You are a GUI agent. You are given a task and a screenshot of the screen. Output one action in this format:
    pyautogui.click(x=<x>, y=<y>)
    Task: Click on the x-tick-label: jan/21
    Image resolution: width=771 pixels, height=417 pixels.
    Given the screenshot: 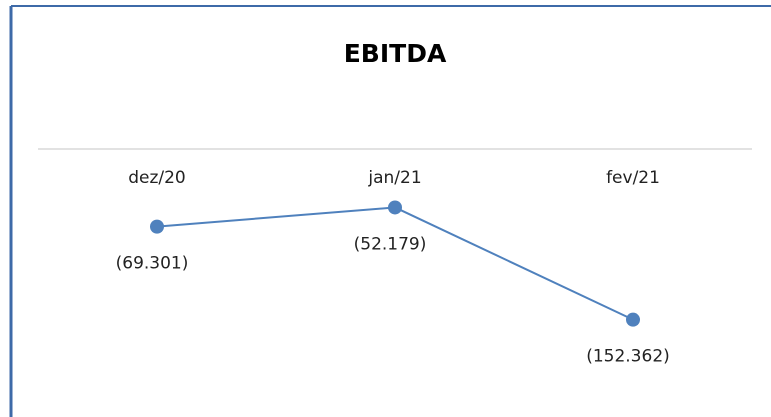 What is the action you would take?
    pyautogui.click(x=394, y=178)
    